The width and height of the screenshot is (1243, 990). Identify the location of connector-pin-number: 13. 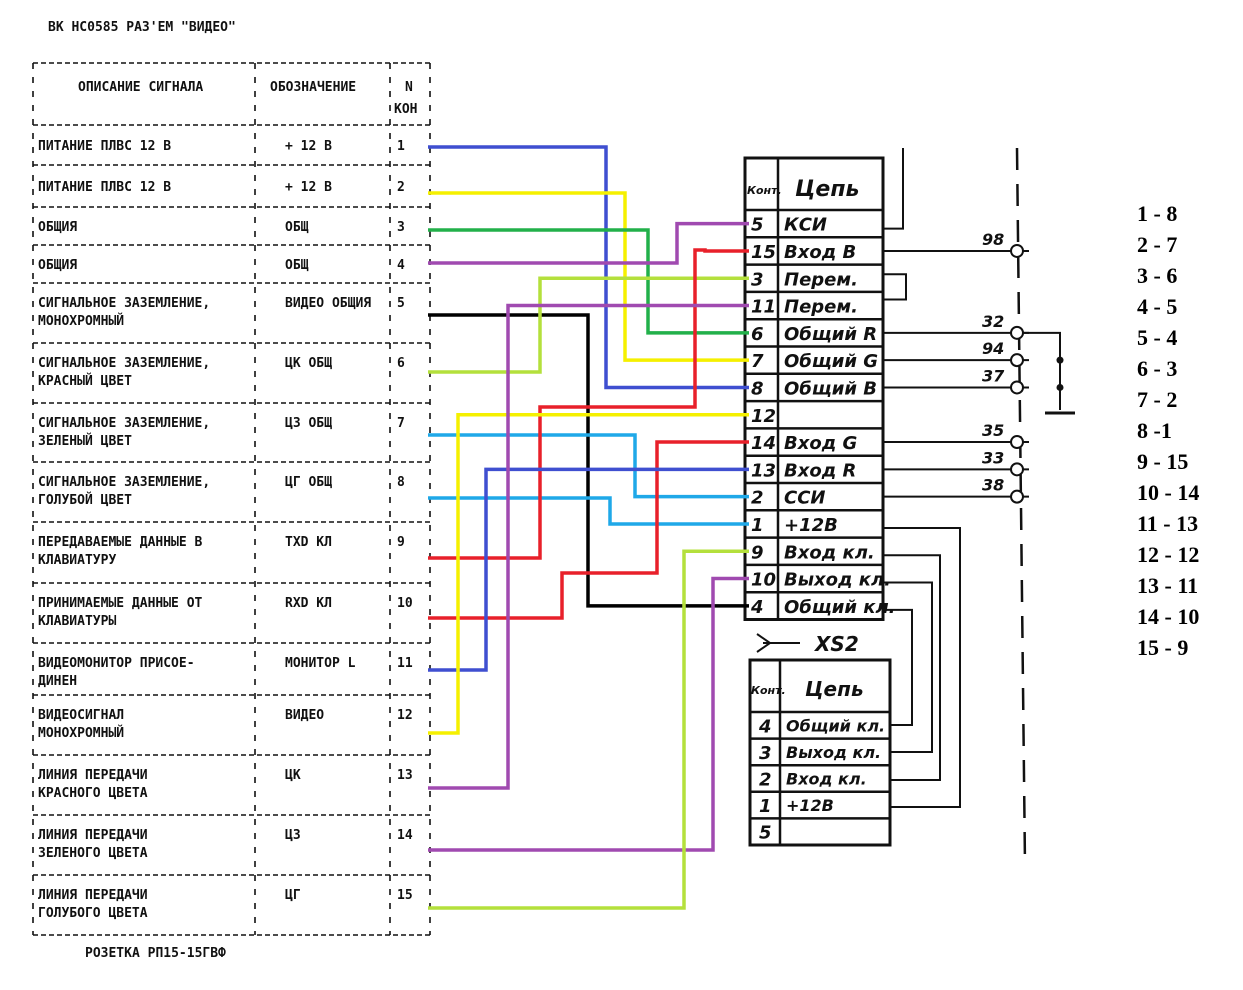
(763, 470).